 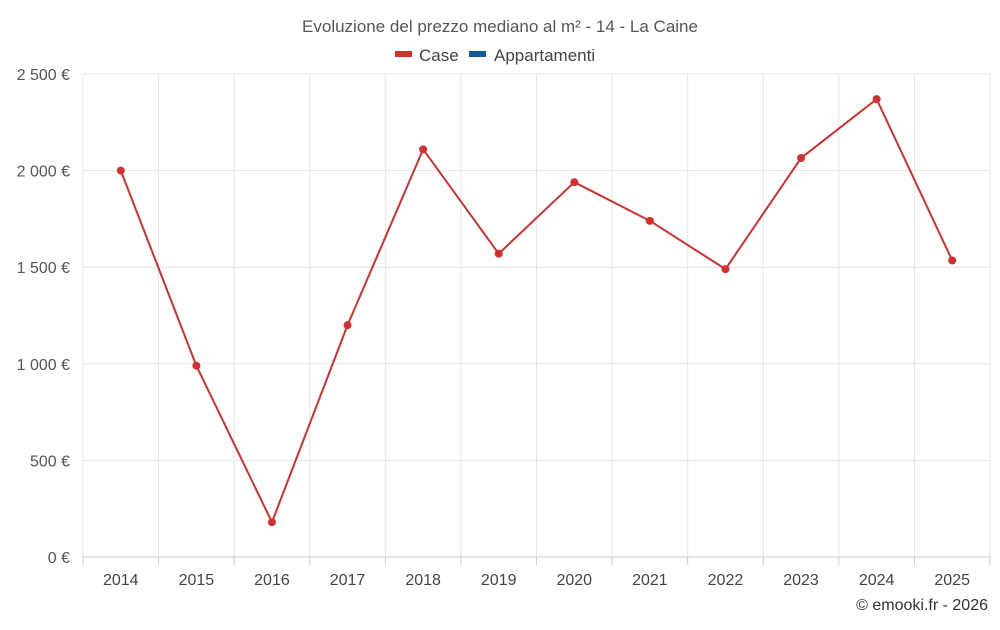 What do you see at coordinates (403, 54) in the screenshot?
I see `legend-swatch-case` at bounding box center [403, 54].